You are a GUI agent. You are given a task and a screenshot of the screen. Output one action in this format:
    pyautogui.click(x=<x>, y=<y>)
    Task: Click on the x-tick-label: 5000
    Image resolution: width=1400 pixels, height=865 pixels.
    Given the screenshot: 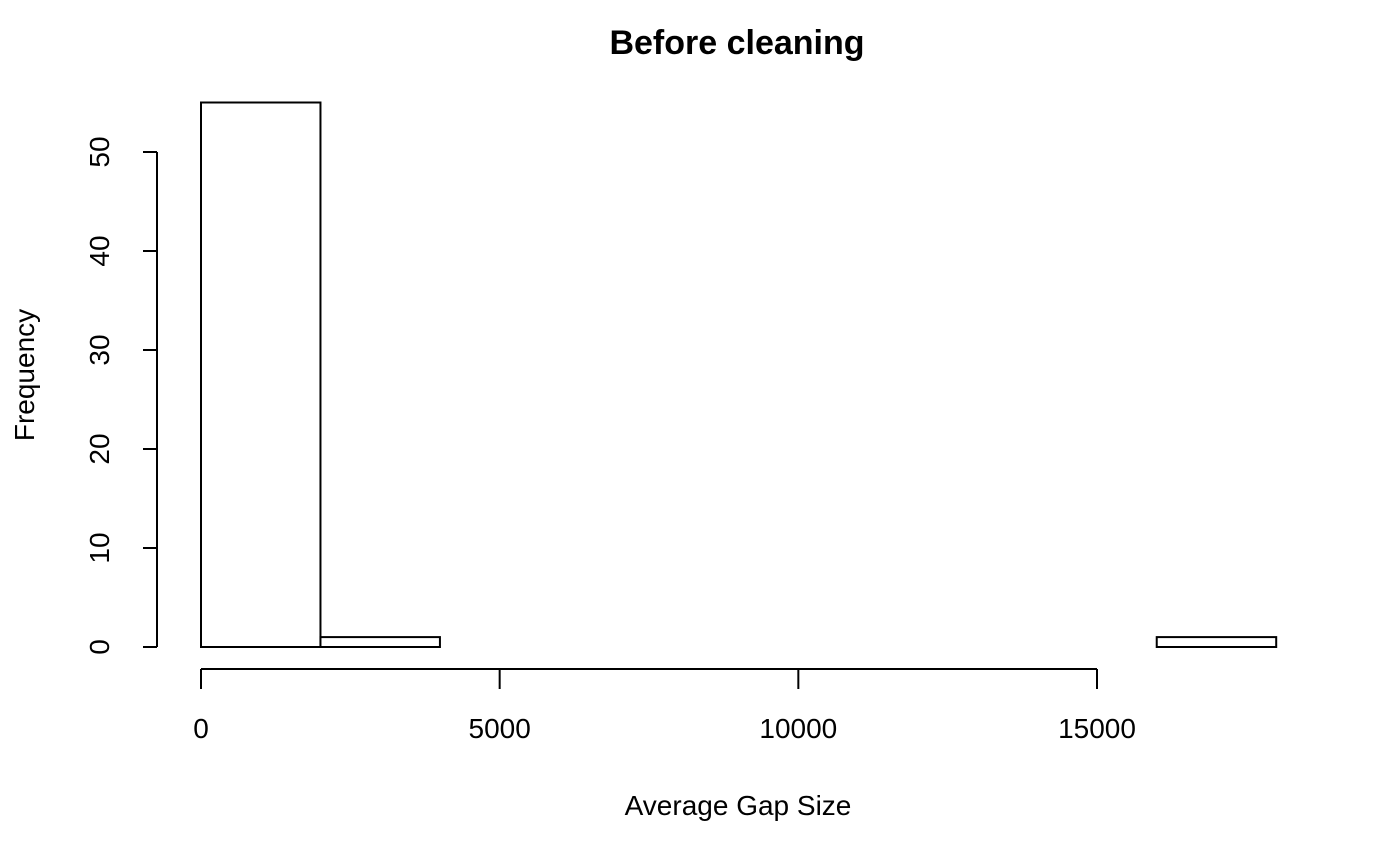 What is the action you would take?
    pyautogui.click(x=500, y=728)
    